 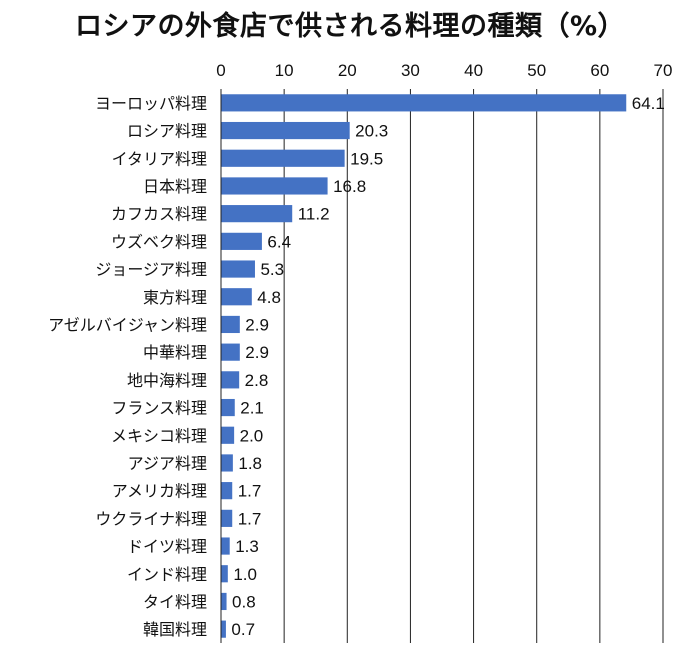 I want to click on x-tick-label: 20, so click(x=347, y=70).